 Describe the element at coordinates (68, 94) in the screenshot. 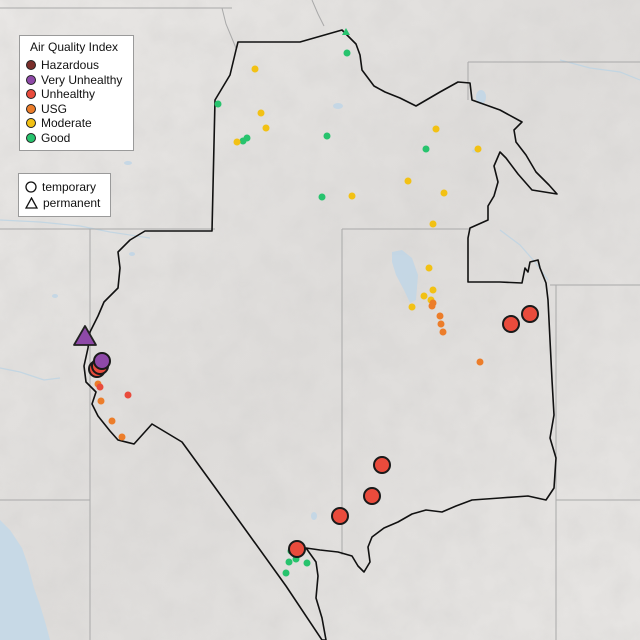

I see `legend-label: Unhealthy` at that location.